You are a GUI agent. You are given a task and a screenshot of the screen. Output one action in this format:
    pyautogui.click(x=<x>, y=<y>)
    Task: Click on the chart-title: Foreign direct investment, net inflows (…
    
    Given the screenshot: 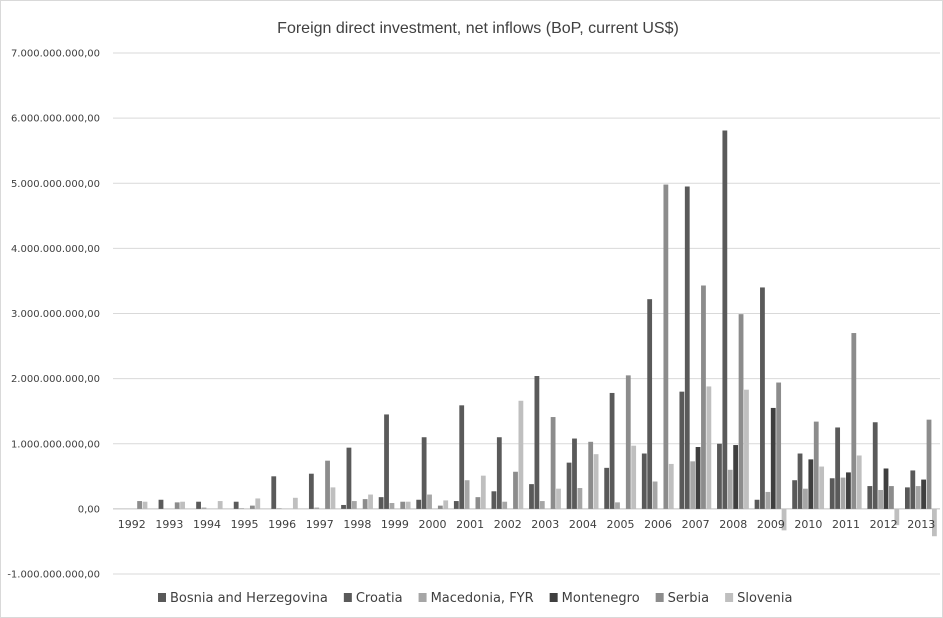 What is the action you would take?
    pyautogui.click(x=478, y=28)
    